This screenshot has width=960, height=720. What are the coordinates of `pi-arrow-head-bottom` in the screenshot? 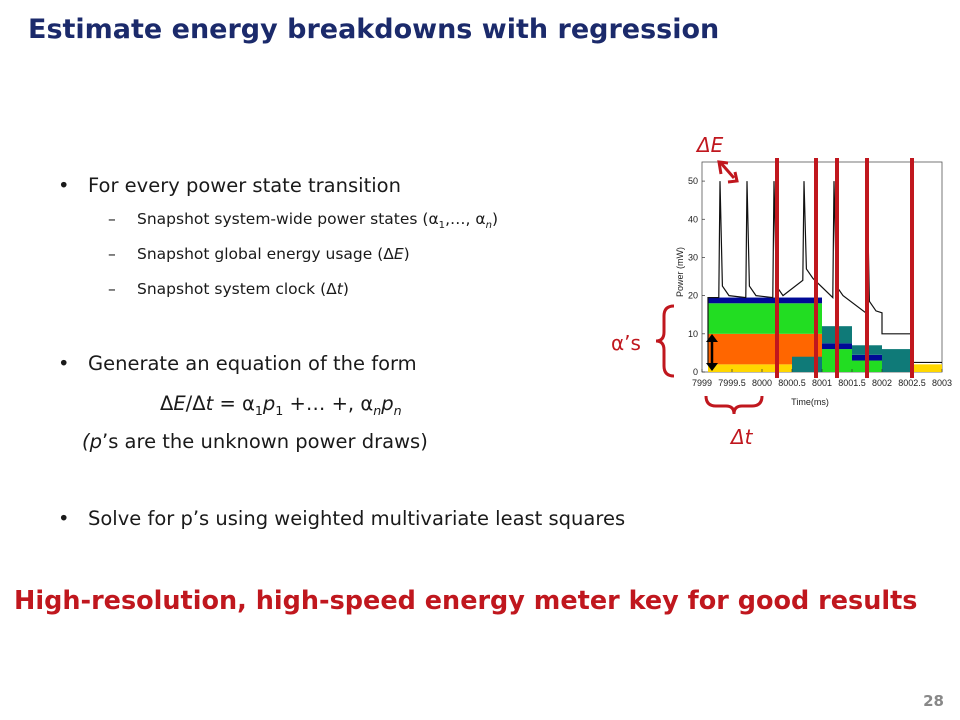 It's located at (712, 367).